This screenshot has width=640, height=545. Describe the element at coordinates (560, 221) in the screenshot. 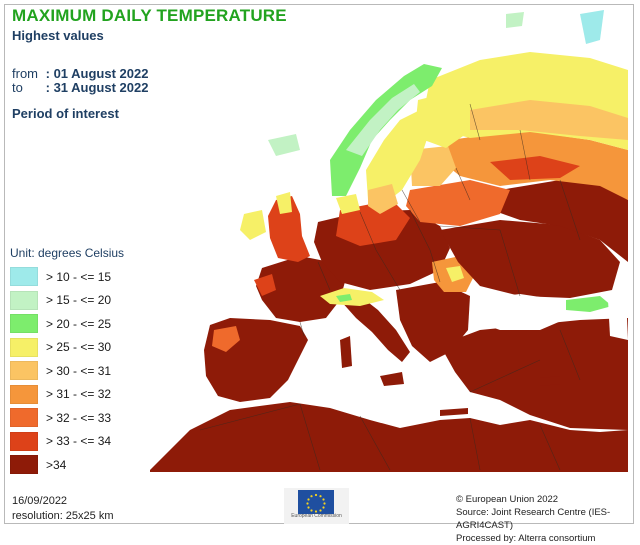

I see `russia-south-region` at that location.